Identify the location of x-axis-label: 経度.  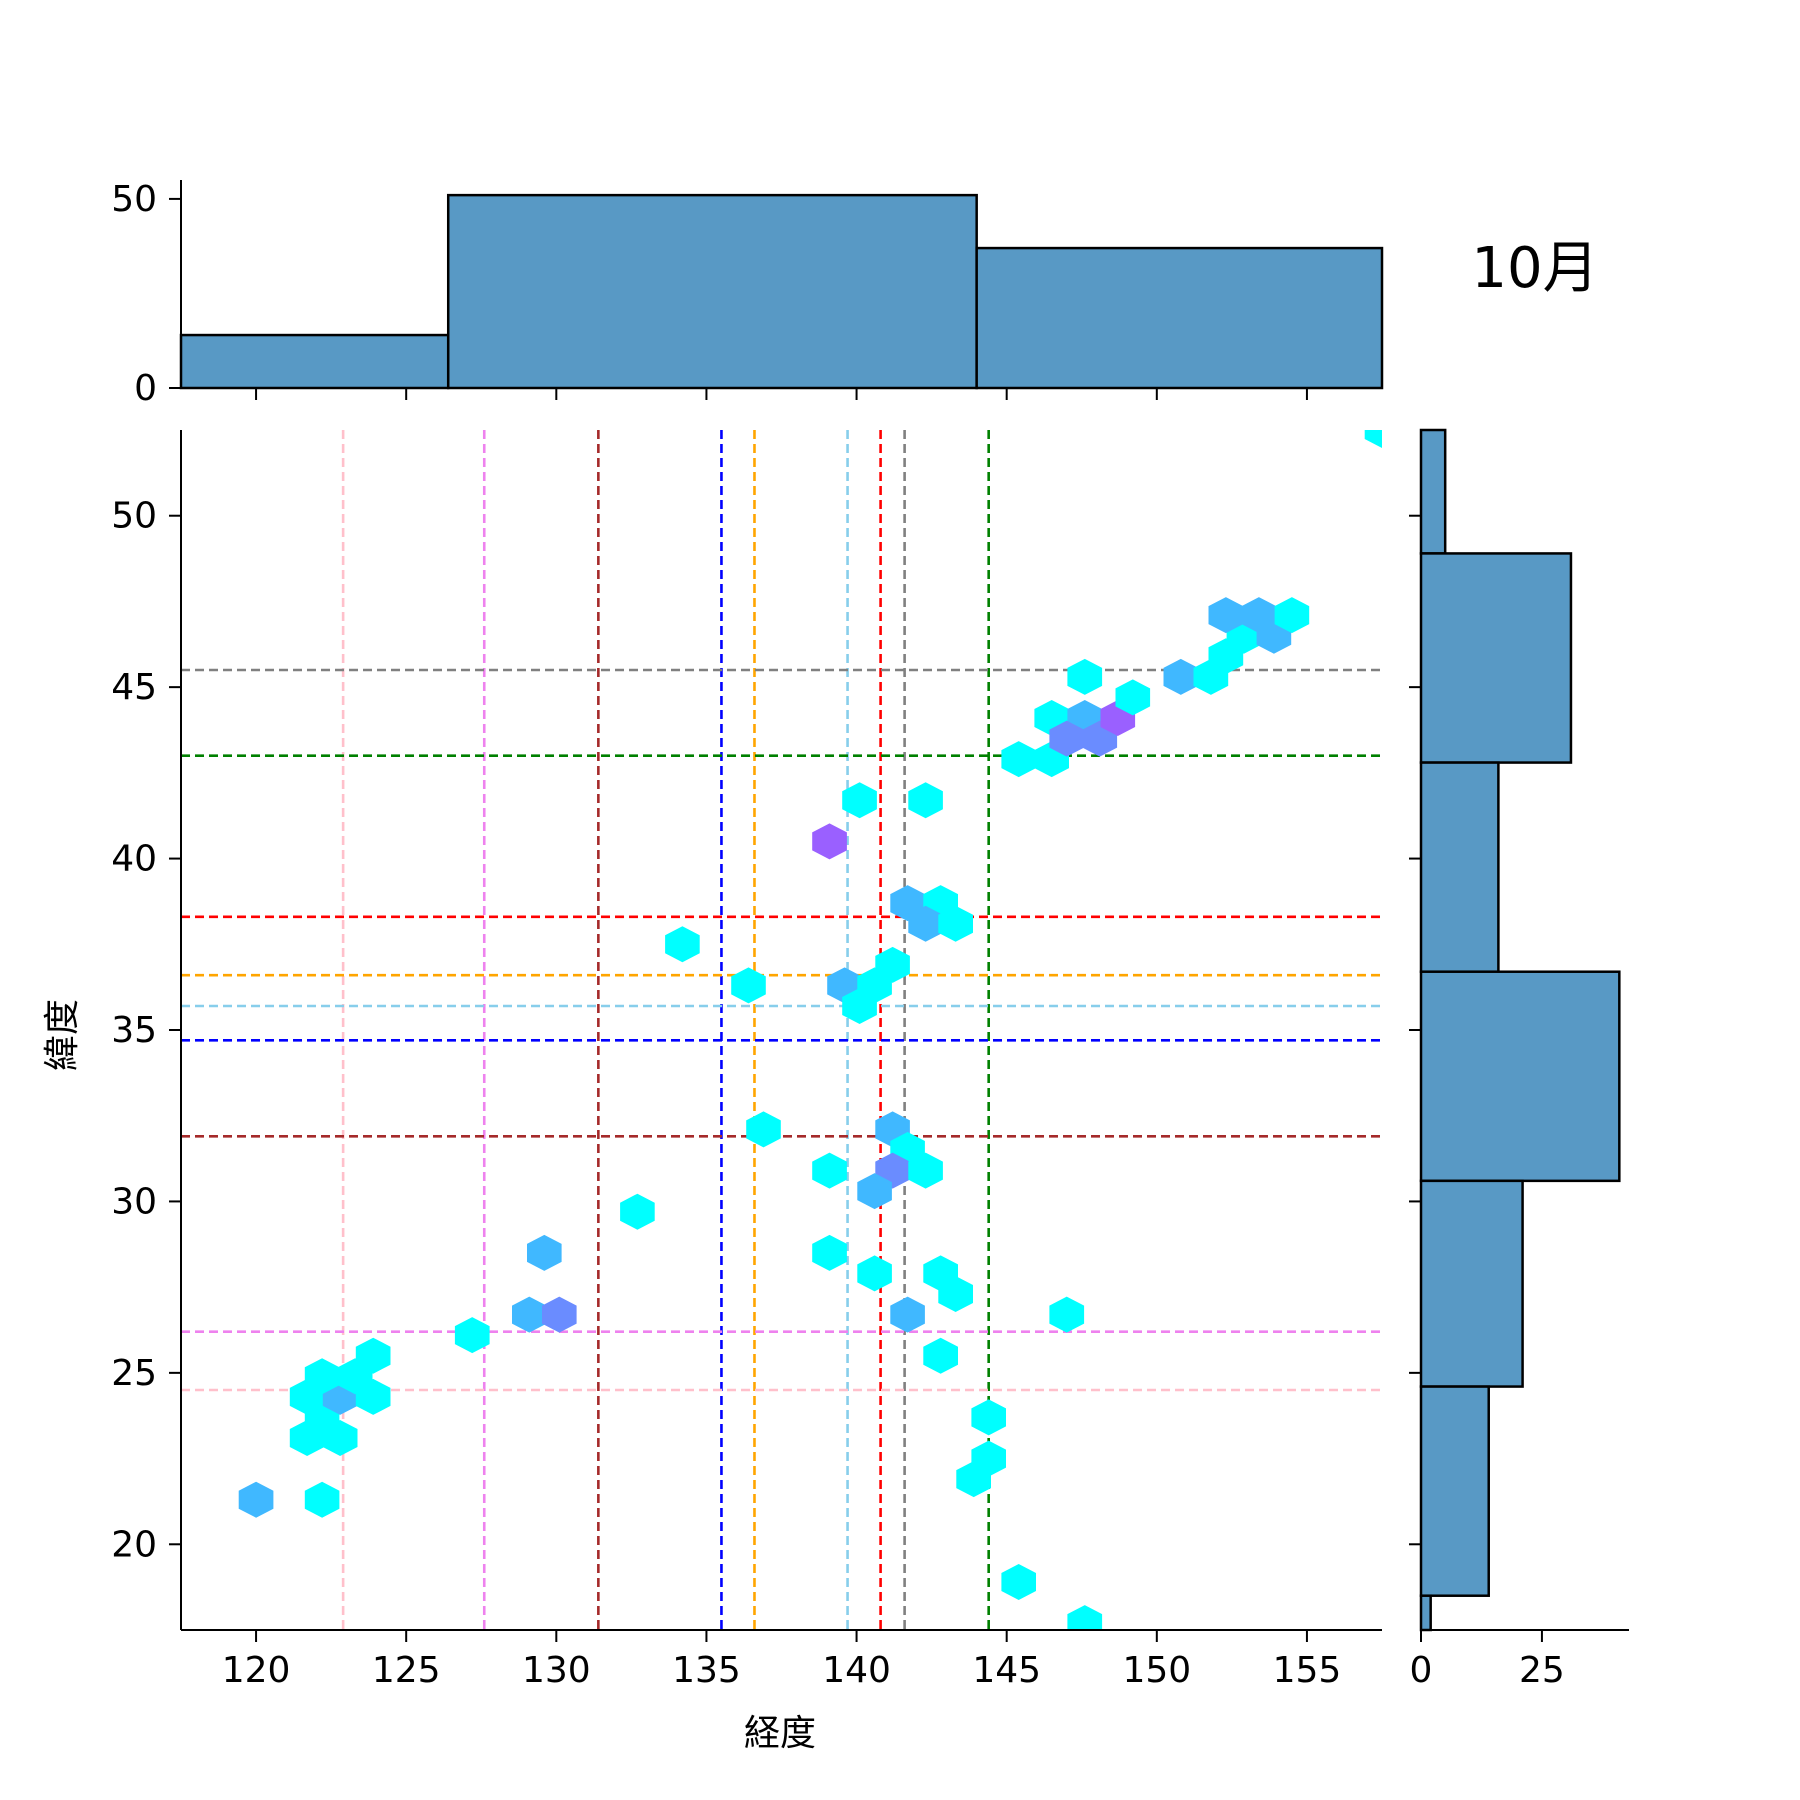
(780, 1733).